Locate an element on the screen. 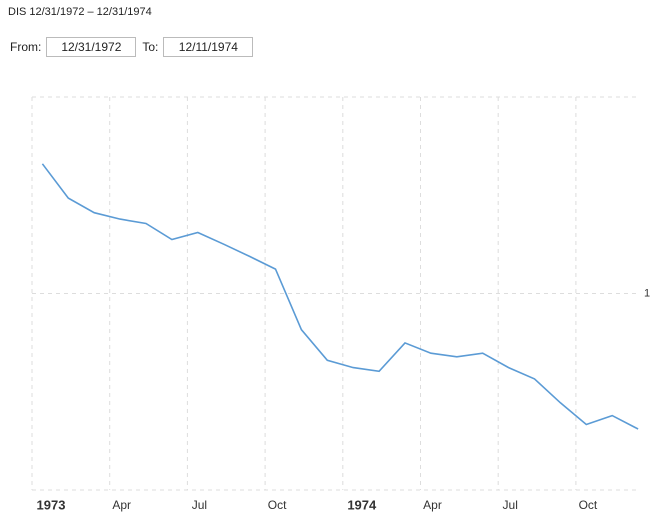 Image resolution: width=659 pixels, height=523 pixels. chart-title: DIS 12/31/1972 – 12/31/1974 is located at coordinates (80, 12).